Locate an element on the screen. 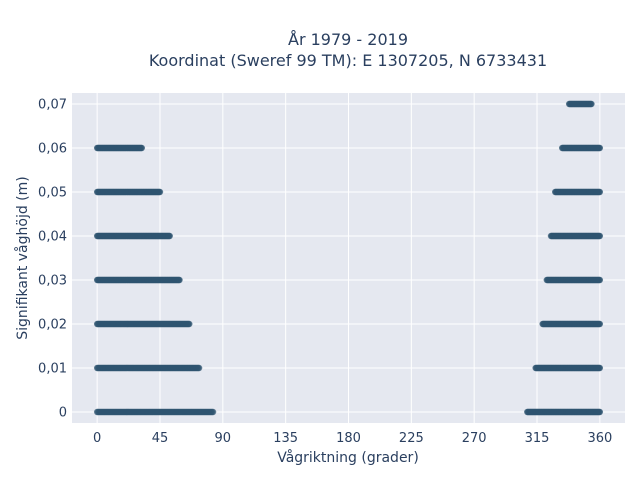 The width and height of the screenshot is (640, 480). x-axis-ticks: 0 45 90 135 180 225 270 315 360 is located at coordinates (352, 438).